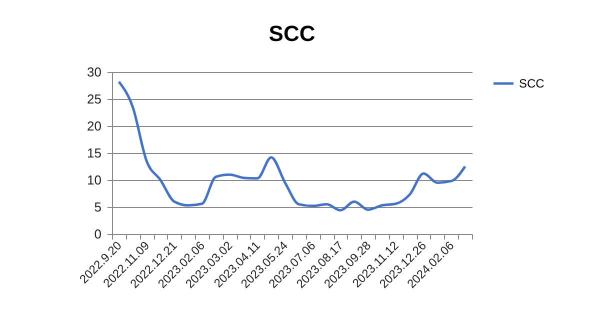 Image resolution: width=610 pixels, height=325 pixels. What do you see at coordinates (94, 99) in the screenshot?
I see `y-tick-label: 25` at bounding box center [94, 99].